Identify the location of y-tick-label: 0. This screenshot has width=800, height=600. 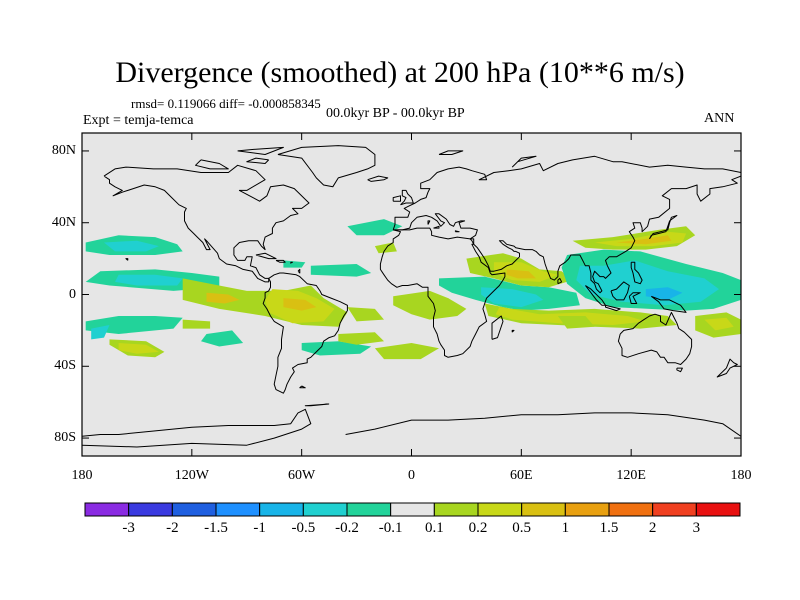
(72, 294).